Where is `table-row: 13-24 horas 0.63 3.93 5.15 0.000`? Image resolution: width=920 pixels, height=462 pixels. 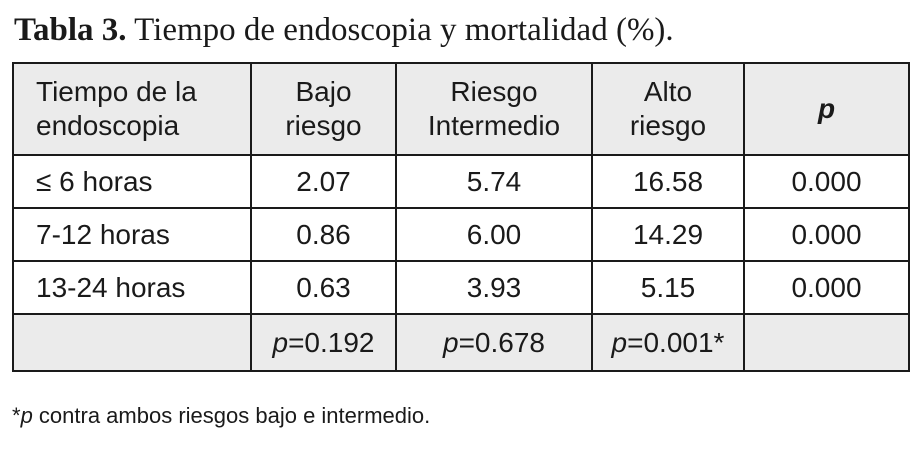
table-row: 13-24 horas 0.63 3.93 5.15 0.000 is located at coordinates (461, 287).